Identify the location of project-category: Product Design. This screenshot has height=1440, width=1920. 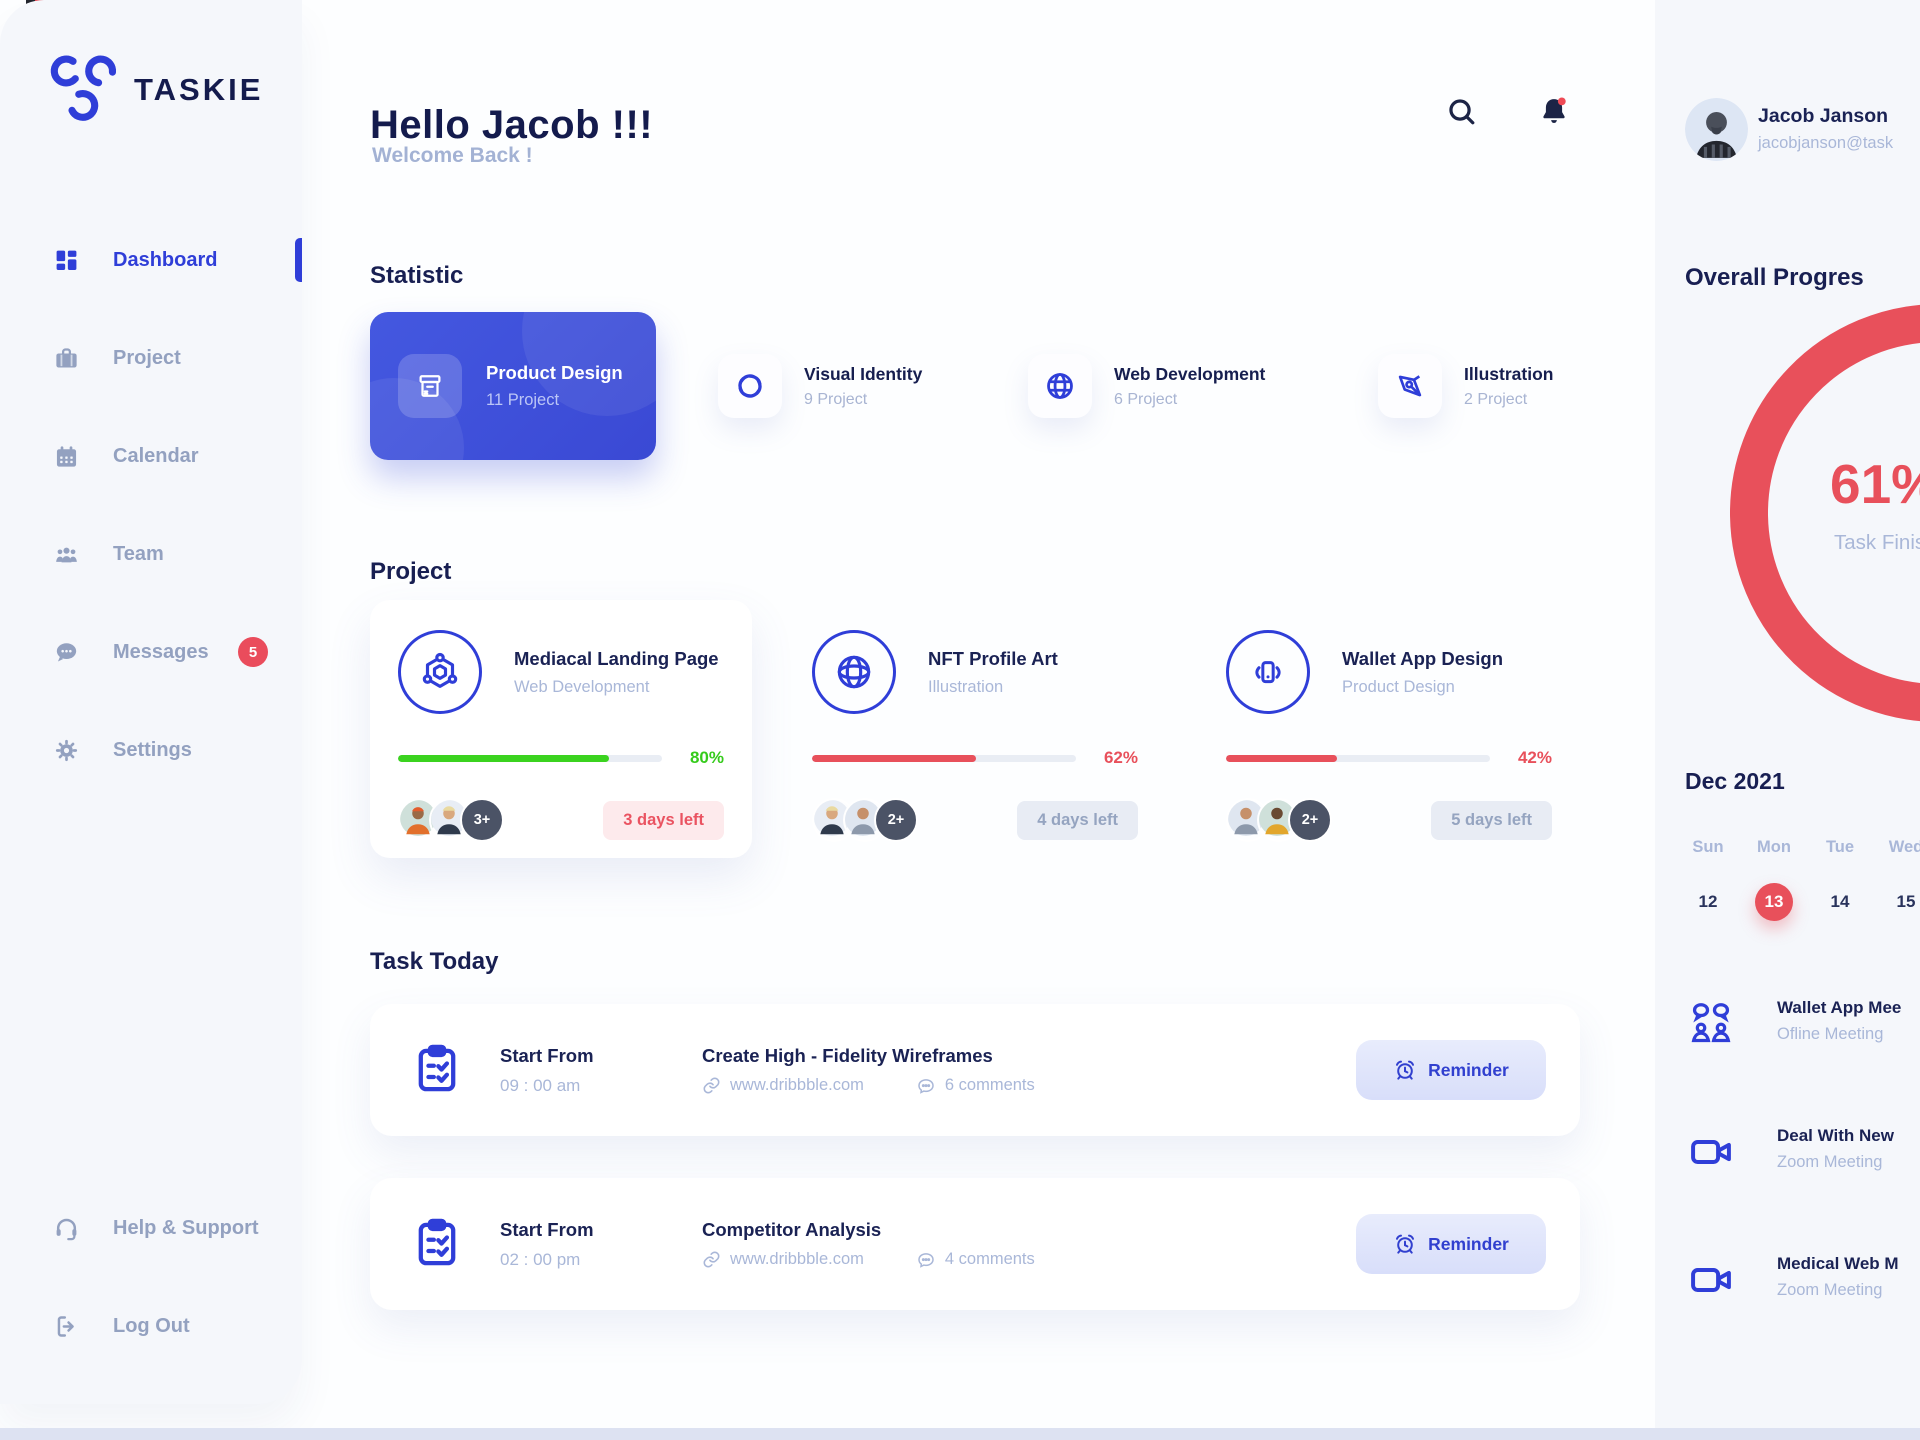
(1398, 686).